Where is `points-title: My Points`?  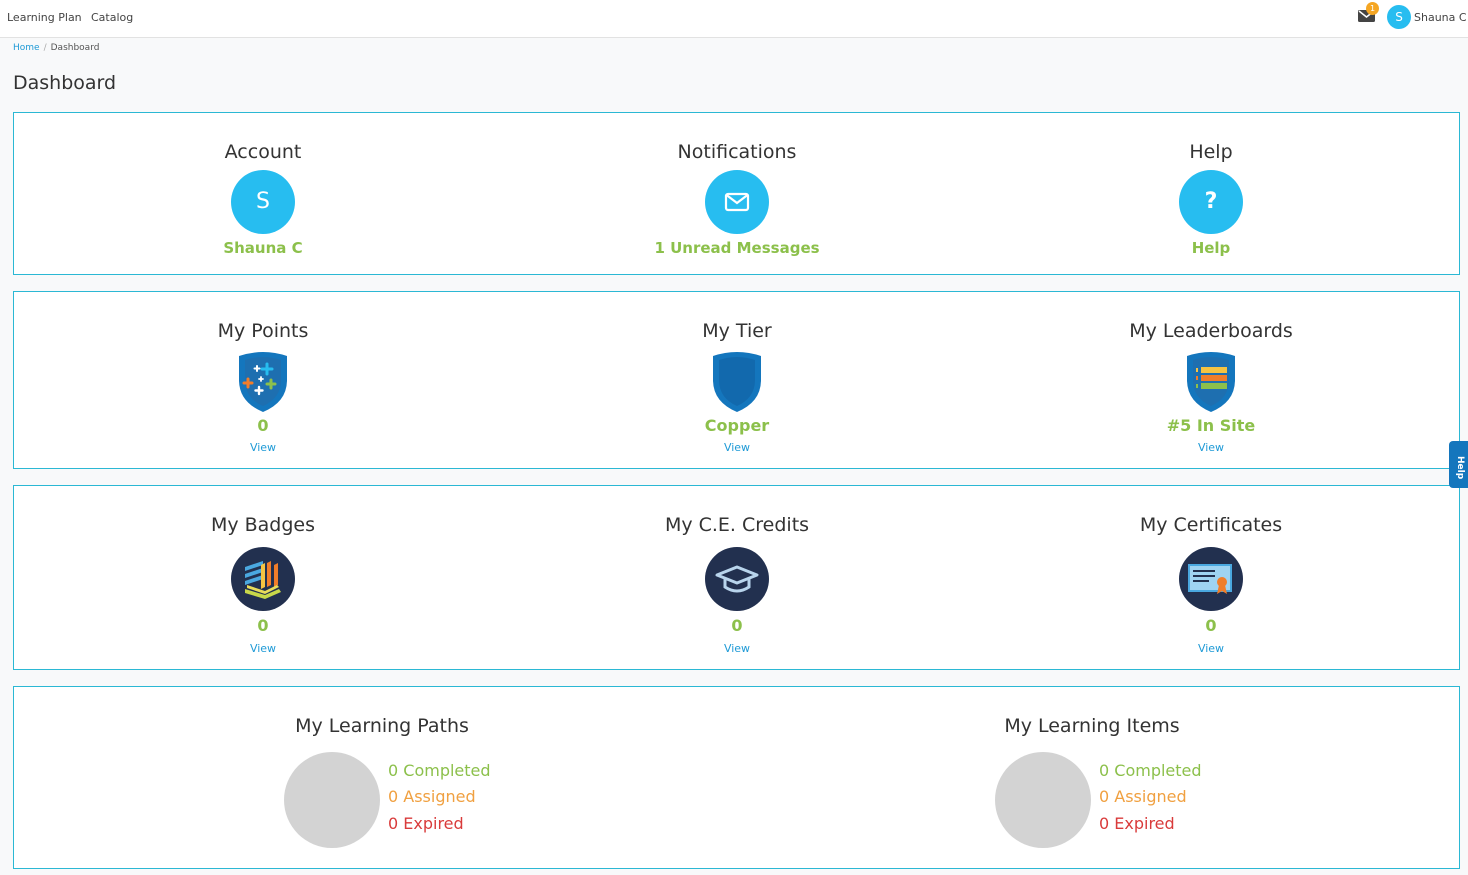
points-title: My Points is located at coordinates (263, 331).